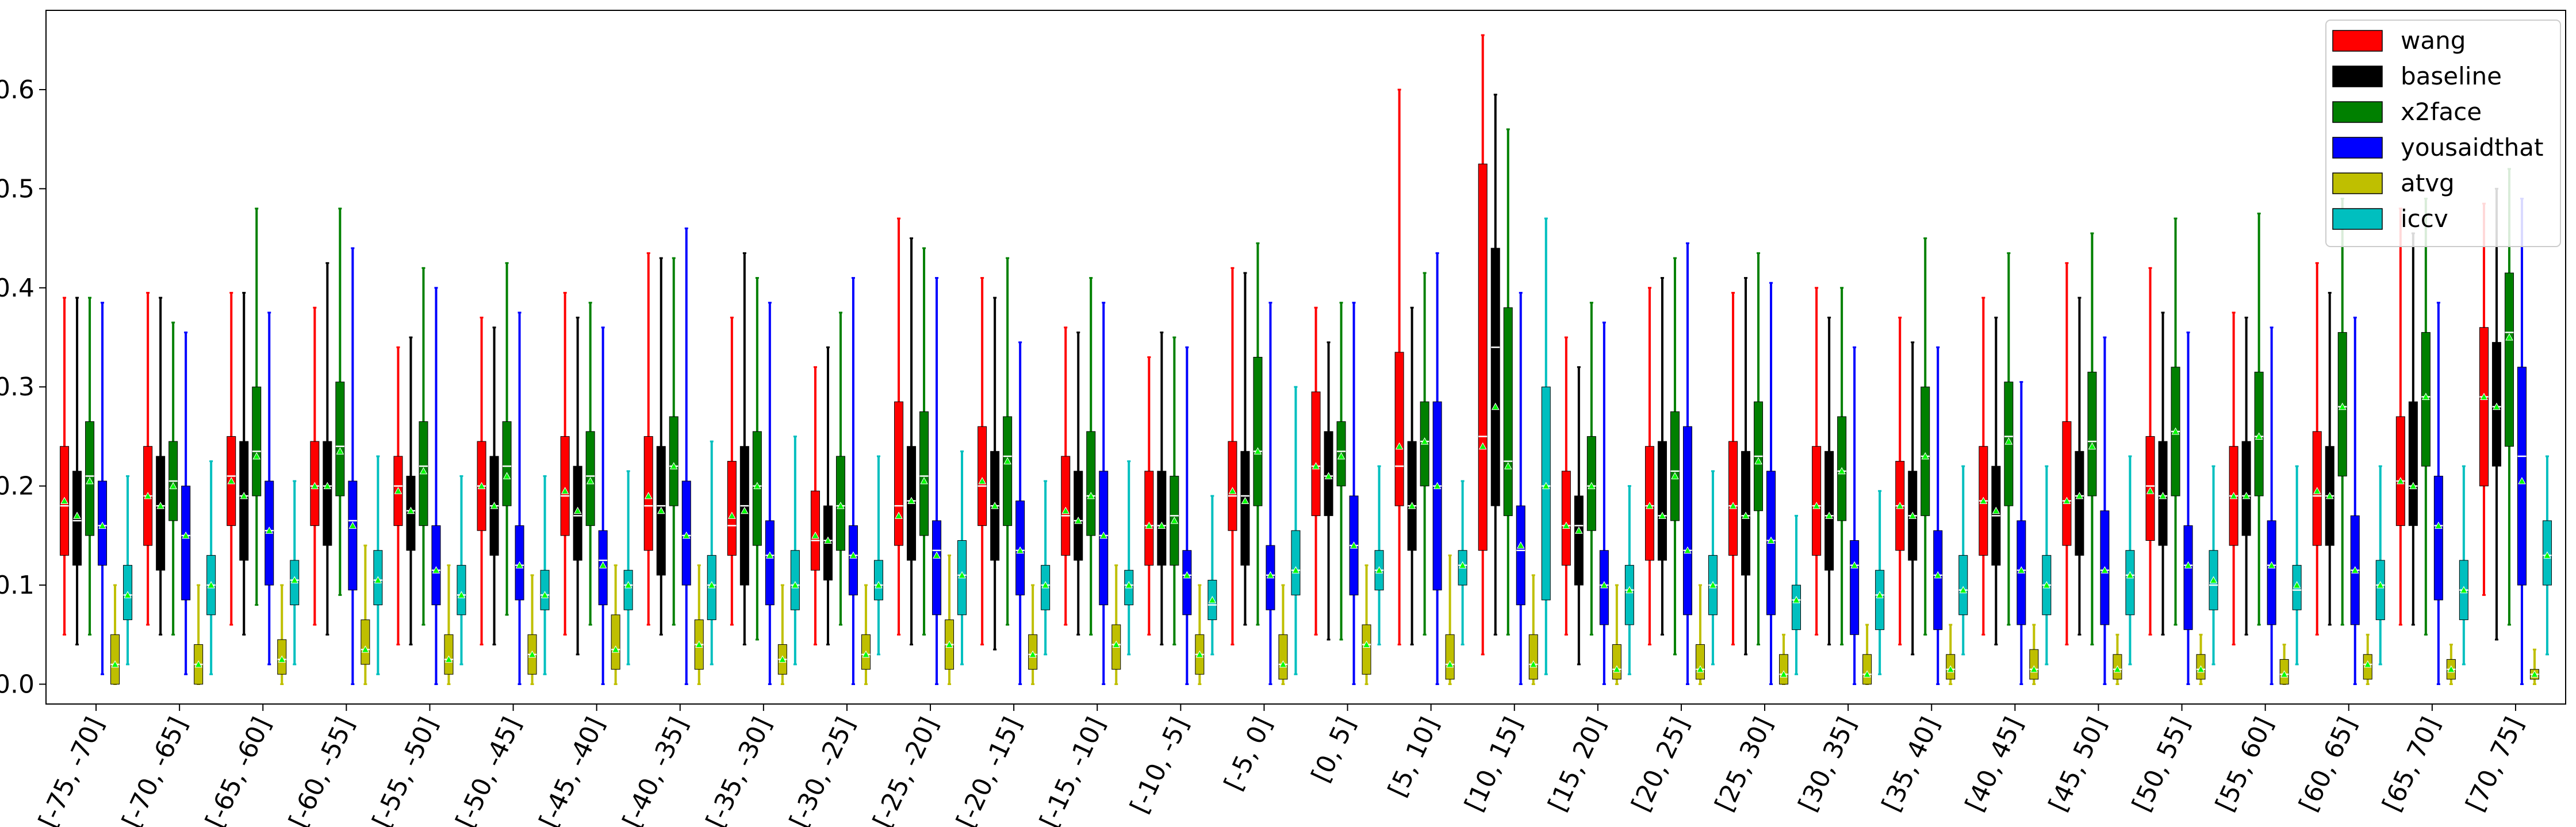  Describe the element at coordinates (2393, 183) in the screenshot. I see `legend-item-atvg: atvg` at that location.